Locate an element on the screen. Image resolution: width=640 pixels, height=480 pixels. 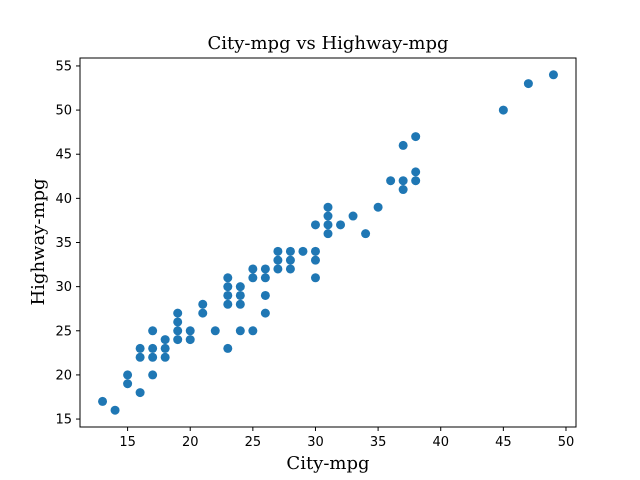
x-tick-label: 20 is located at coordinates (190, 442).